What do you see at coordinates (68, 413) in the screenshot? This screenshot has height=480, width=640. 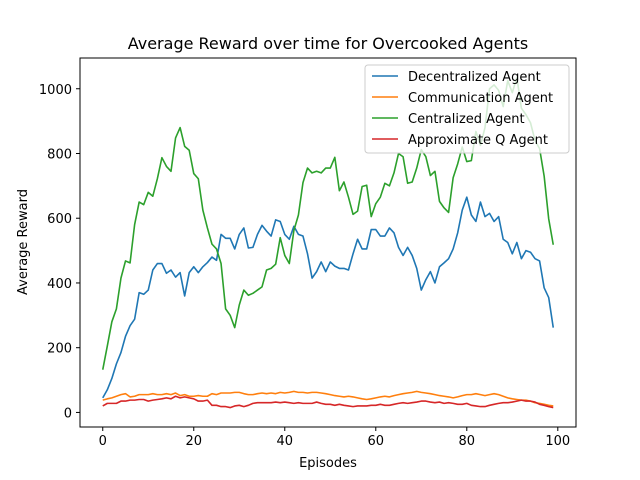 I see `y-tick-label: 0` at bounding box center [68, 413].